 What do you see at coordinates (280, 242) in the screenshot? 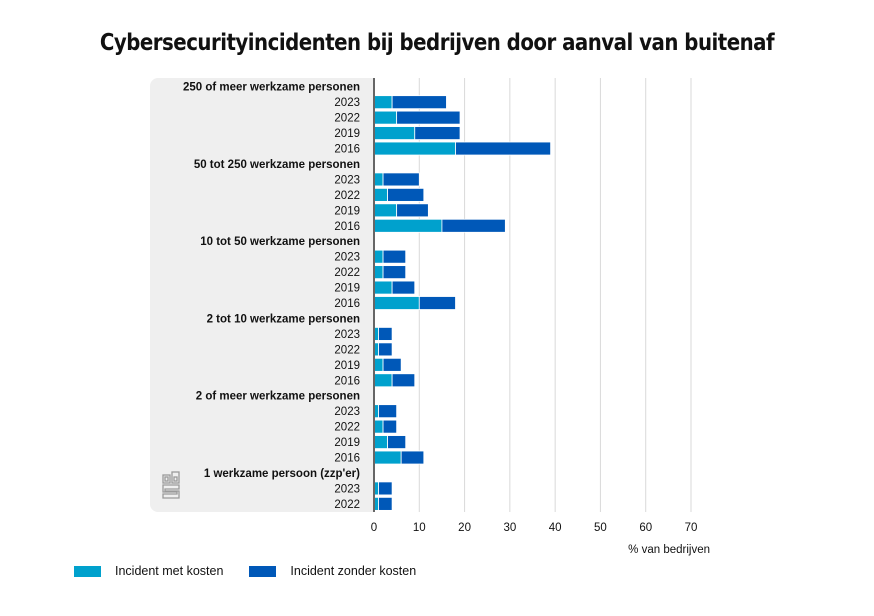
I see `group-label: 10 tot 50 werkzame personen` at bounding box center [280, 242].